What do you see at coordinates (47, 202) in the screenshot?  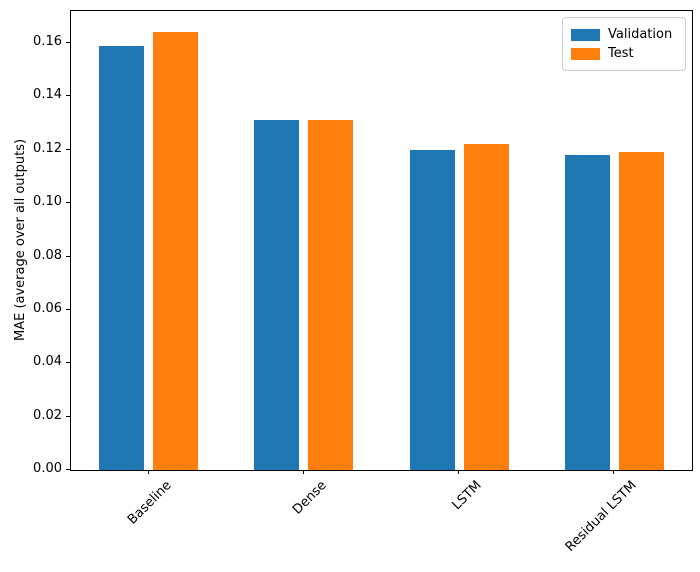 I see `y-tick-label: 0.10` at bounding box center [47, 202].